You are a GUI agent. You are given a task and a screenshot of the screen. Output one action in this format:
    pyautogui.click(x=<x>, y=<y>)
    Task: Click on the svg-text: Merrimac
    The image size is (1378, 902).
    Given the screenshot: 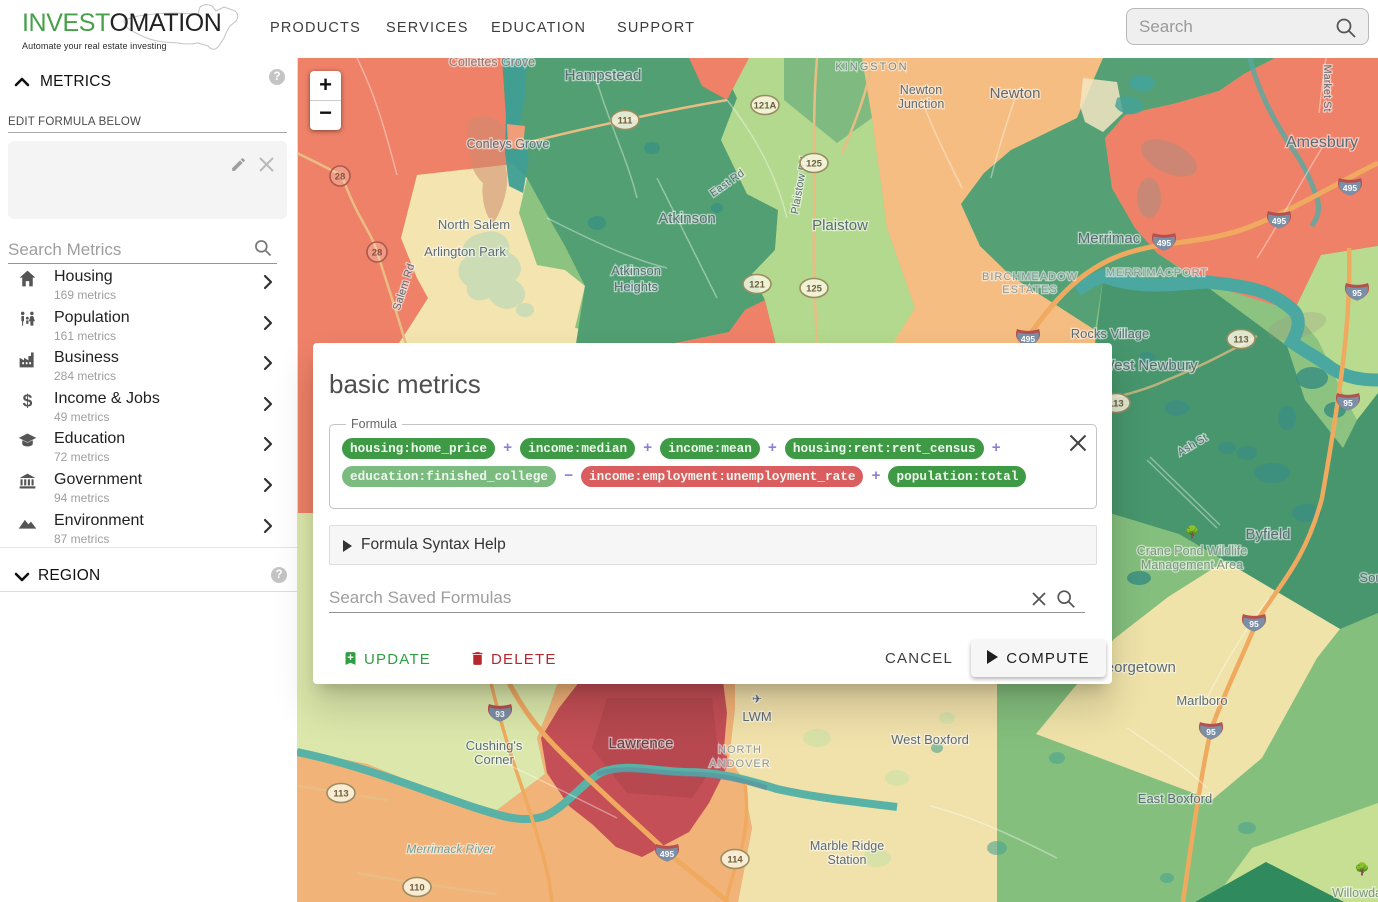 What is the action you would take?
    pyautogui.click(x=1109, y=238)
    